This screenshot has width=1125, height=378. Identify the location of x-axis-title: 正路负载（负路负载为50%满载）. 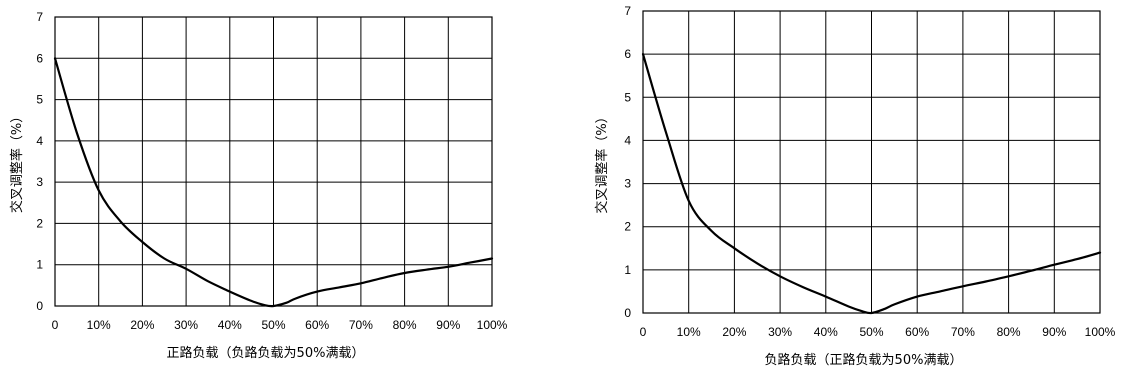
(266, 353).